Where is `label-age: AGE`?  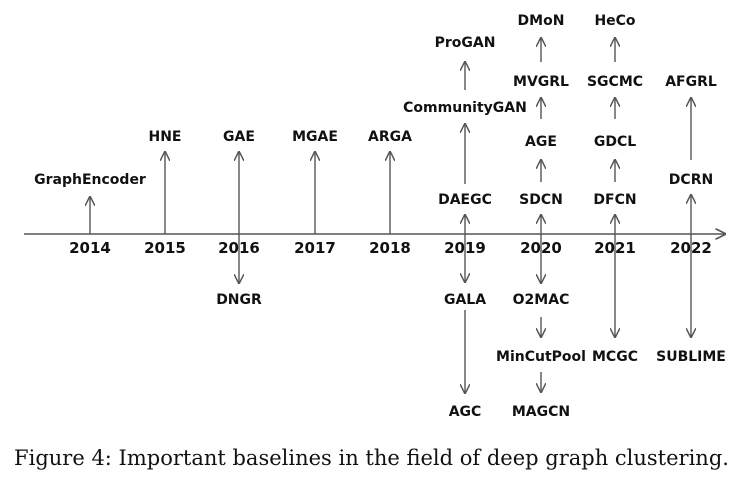
label-age: AGE is located at coordinates (541, 142).